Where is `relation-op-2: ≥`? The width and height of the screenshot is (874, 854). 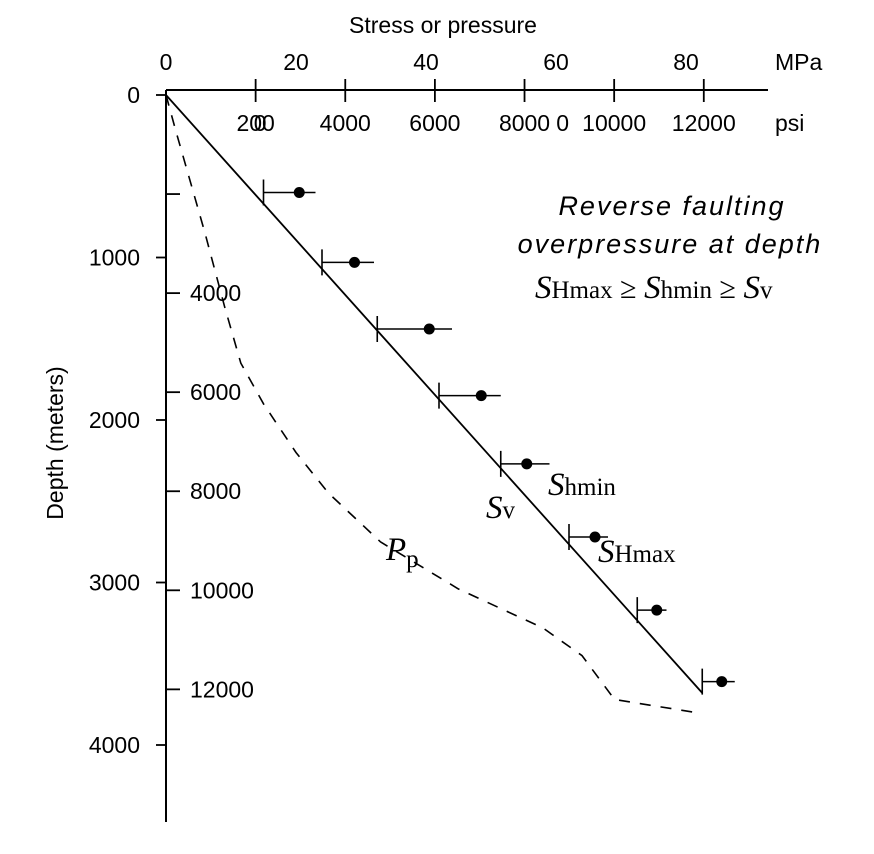 relation-op-2: ≥ is located at coordinates (727, 288).